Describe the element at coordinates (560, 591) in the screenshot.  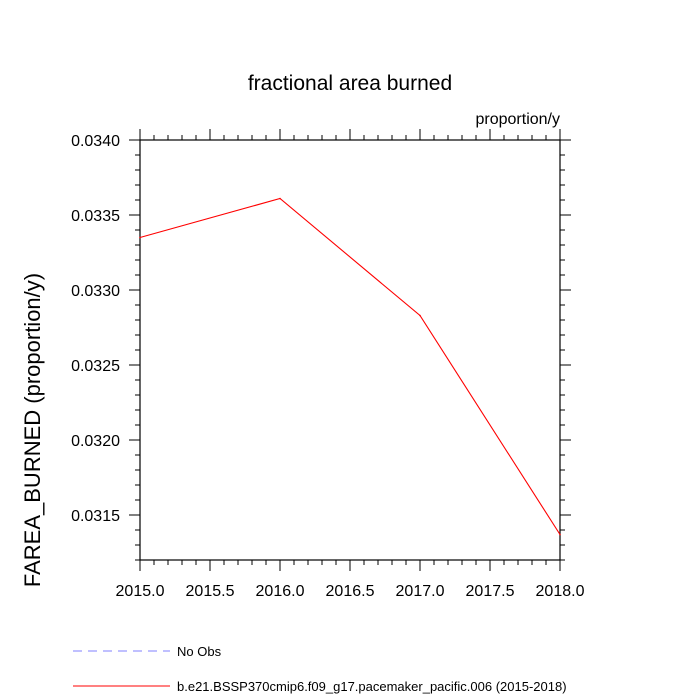
I see `x-tick-label: 2018.0` at that location.